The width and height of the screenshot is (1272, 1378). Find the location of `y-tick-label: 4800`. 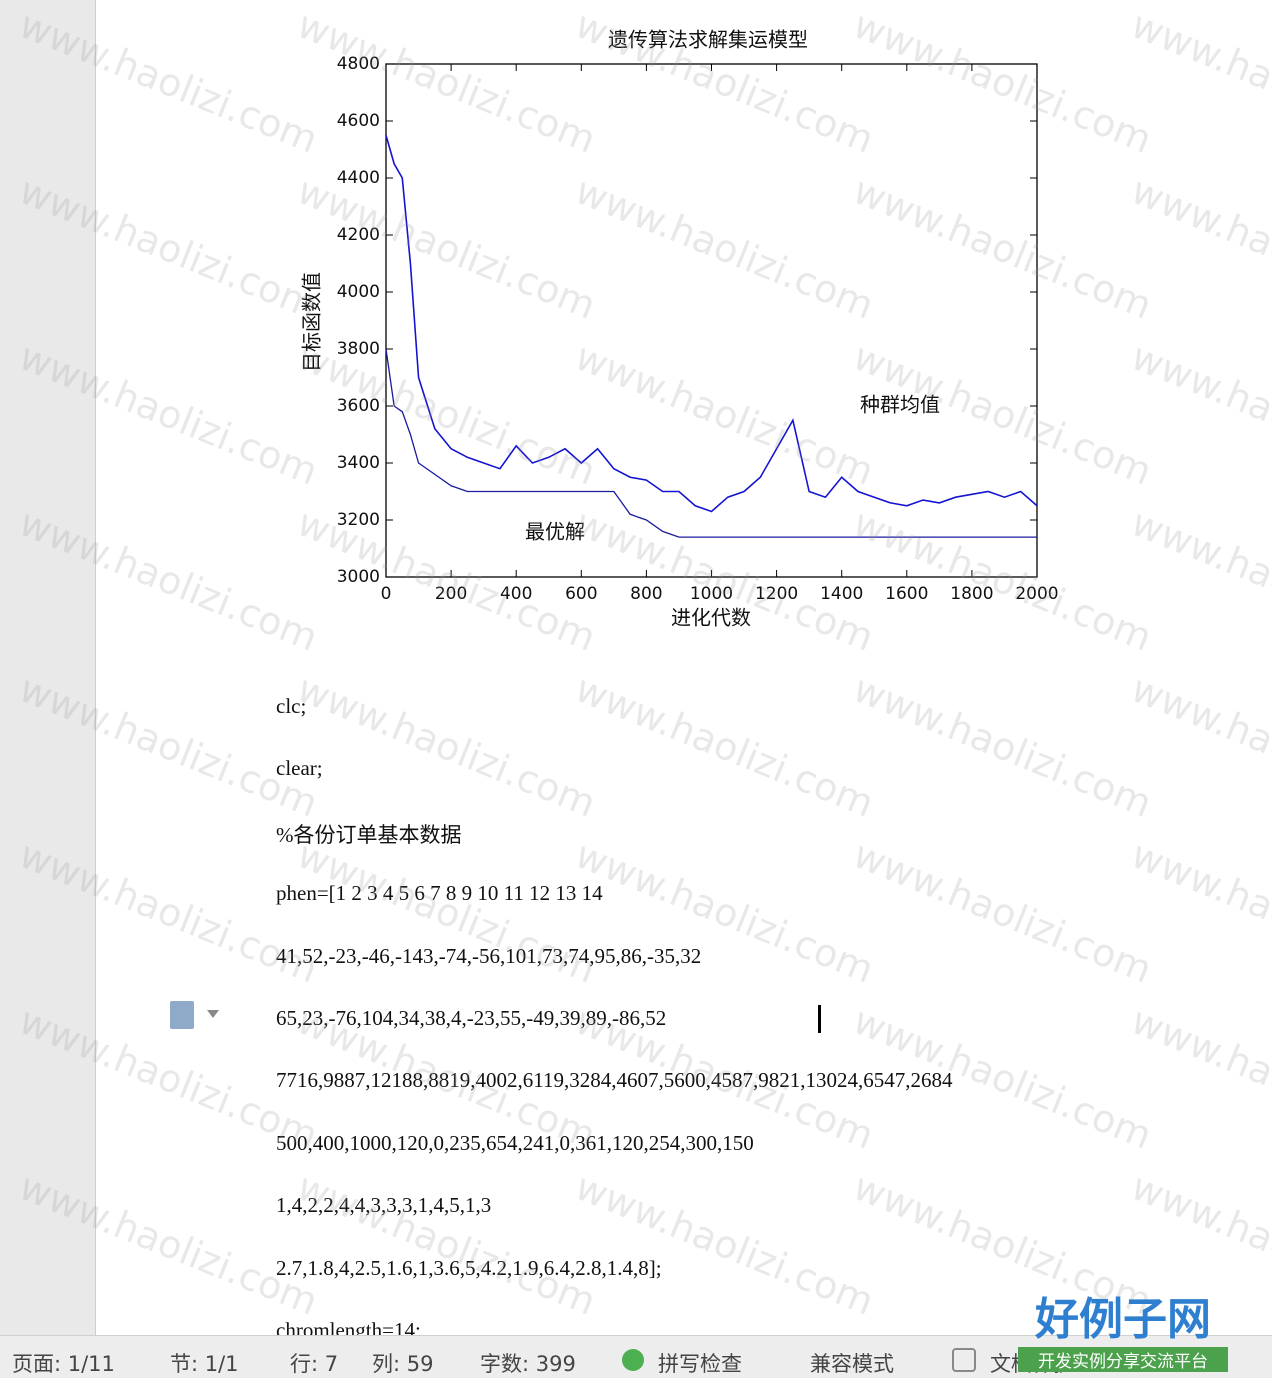

y-tick-label: 4800 is located at coordinates (358, 64).